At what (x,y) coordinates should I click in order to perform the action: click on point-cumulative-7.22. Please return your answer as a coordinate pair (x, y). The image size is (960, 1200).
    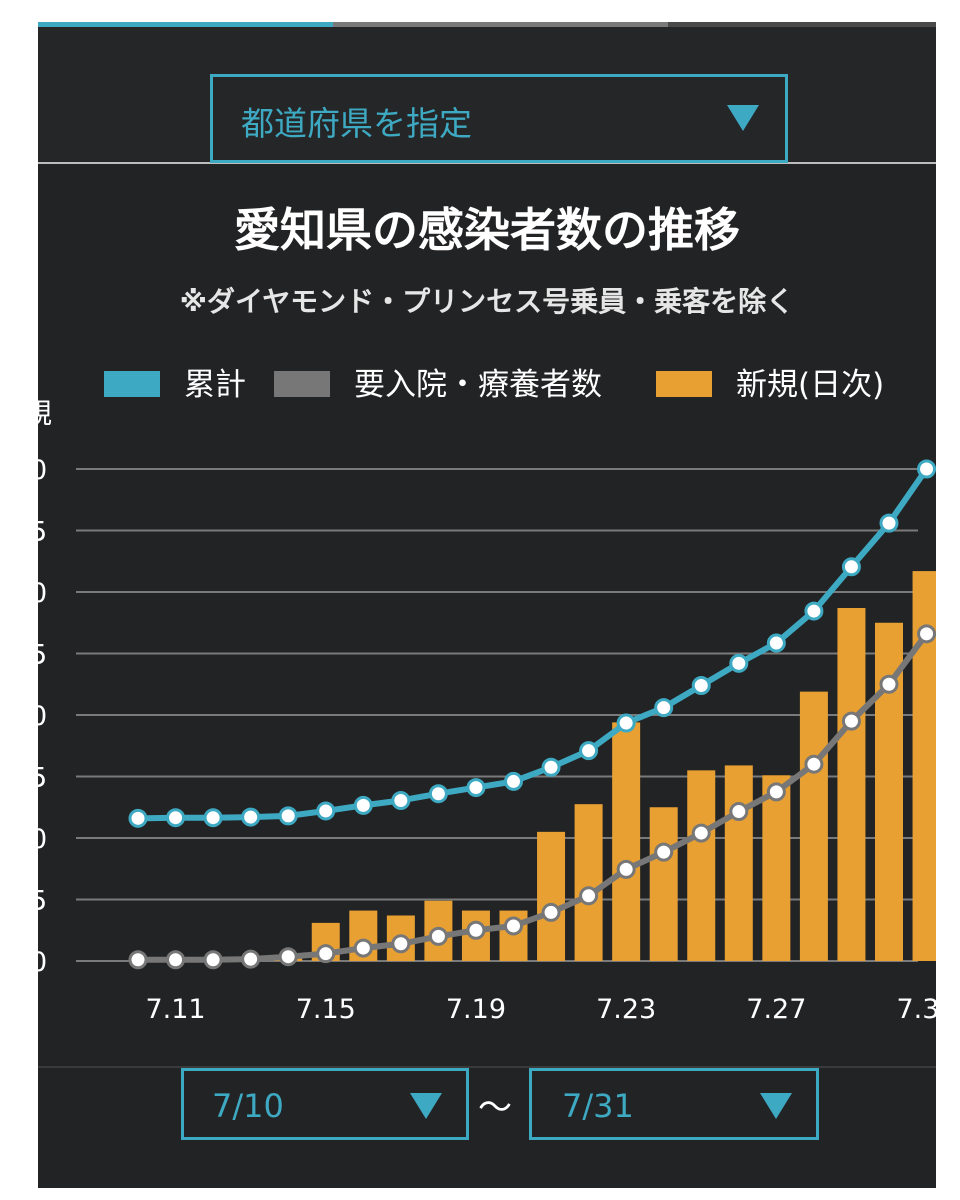
    Looking at the image, I should click on (589, 751).